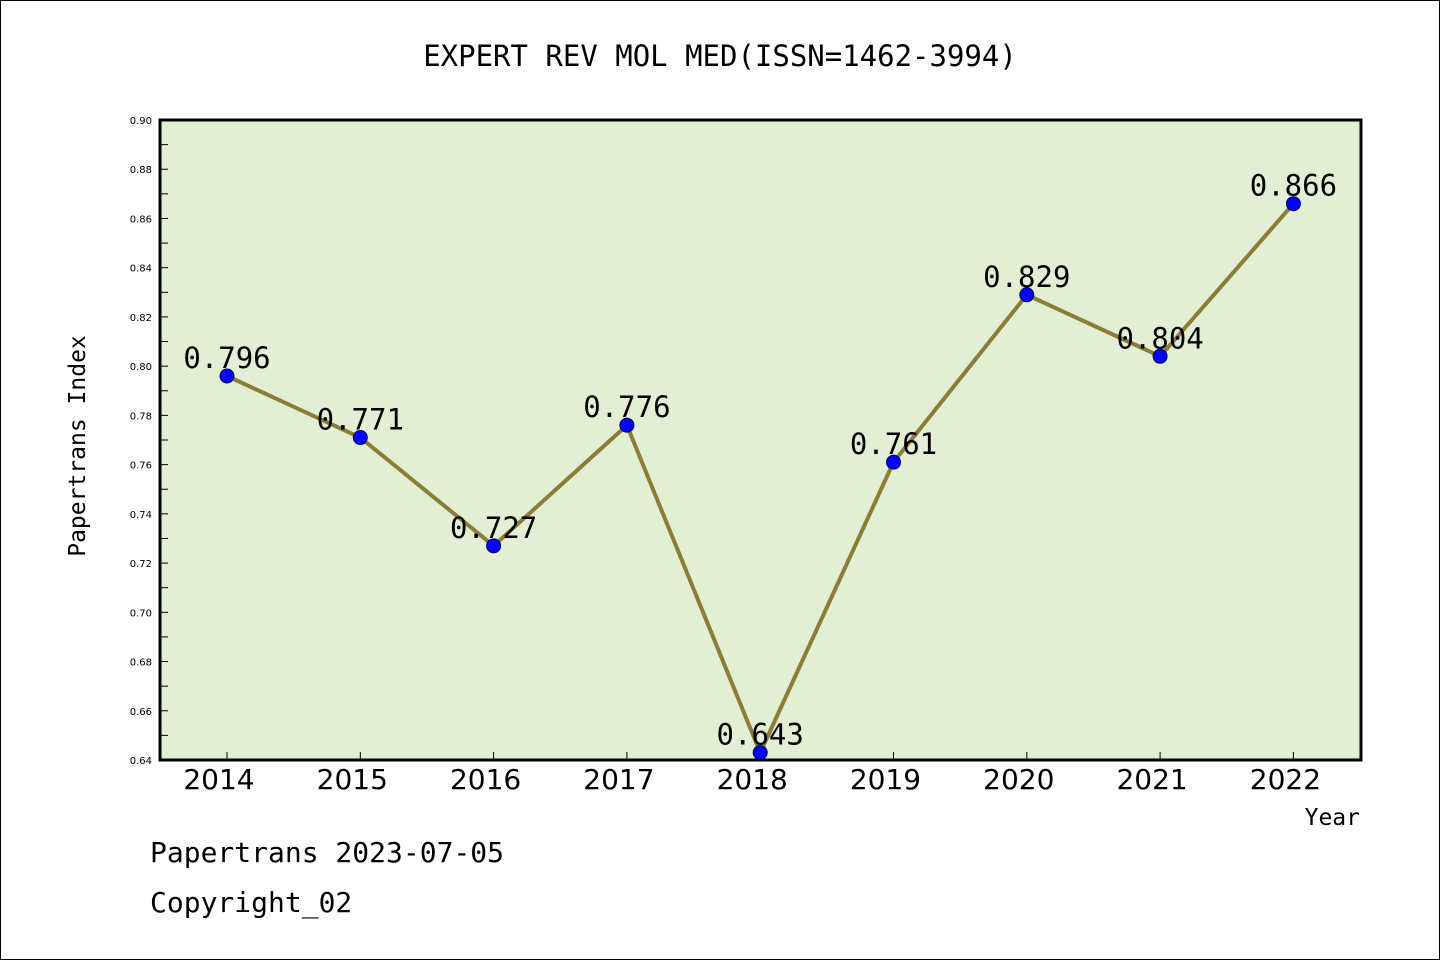  Describe the element at coordinates (141, 318) in the screenshot. I see `y-tick-label: 0.82` at that location.